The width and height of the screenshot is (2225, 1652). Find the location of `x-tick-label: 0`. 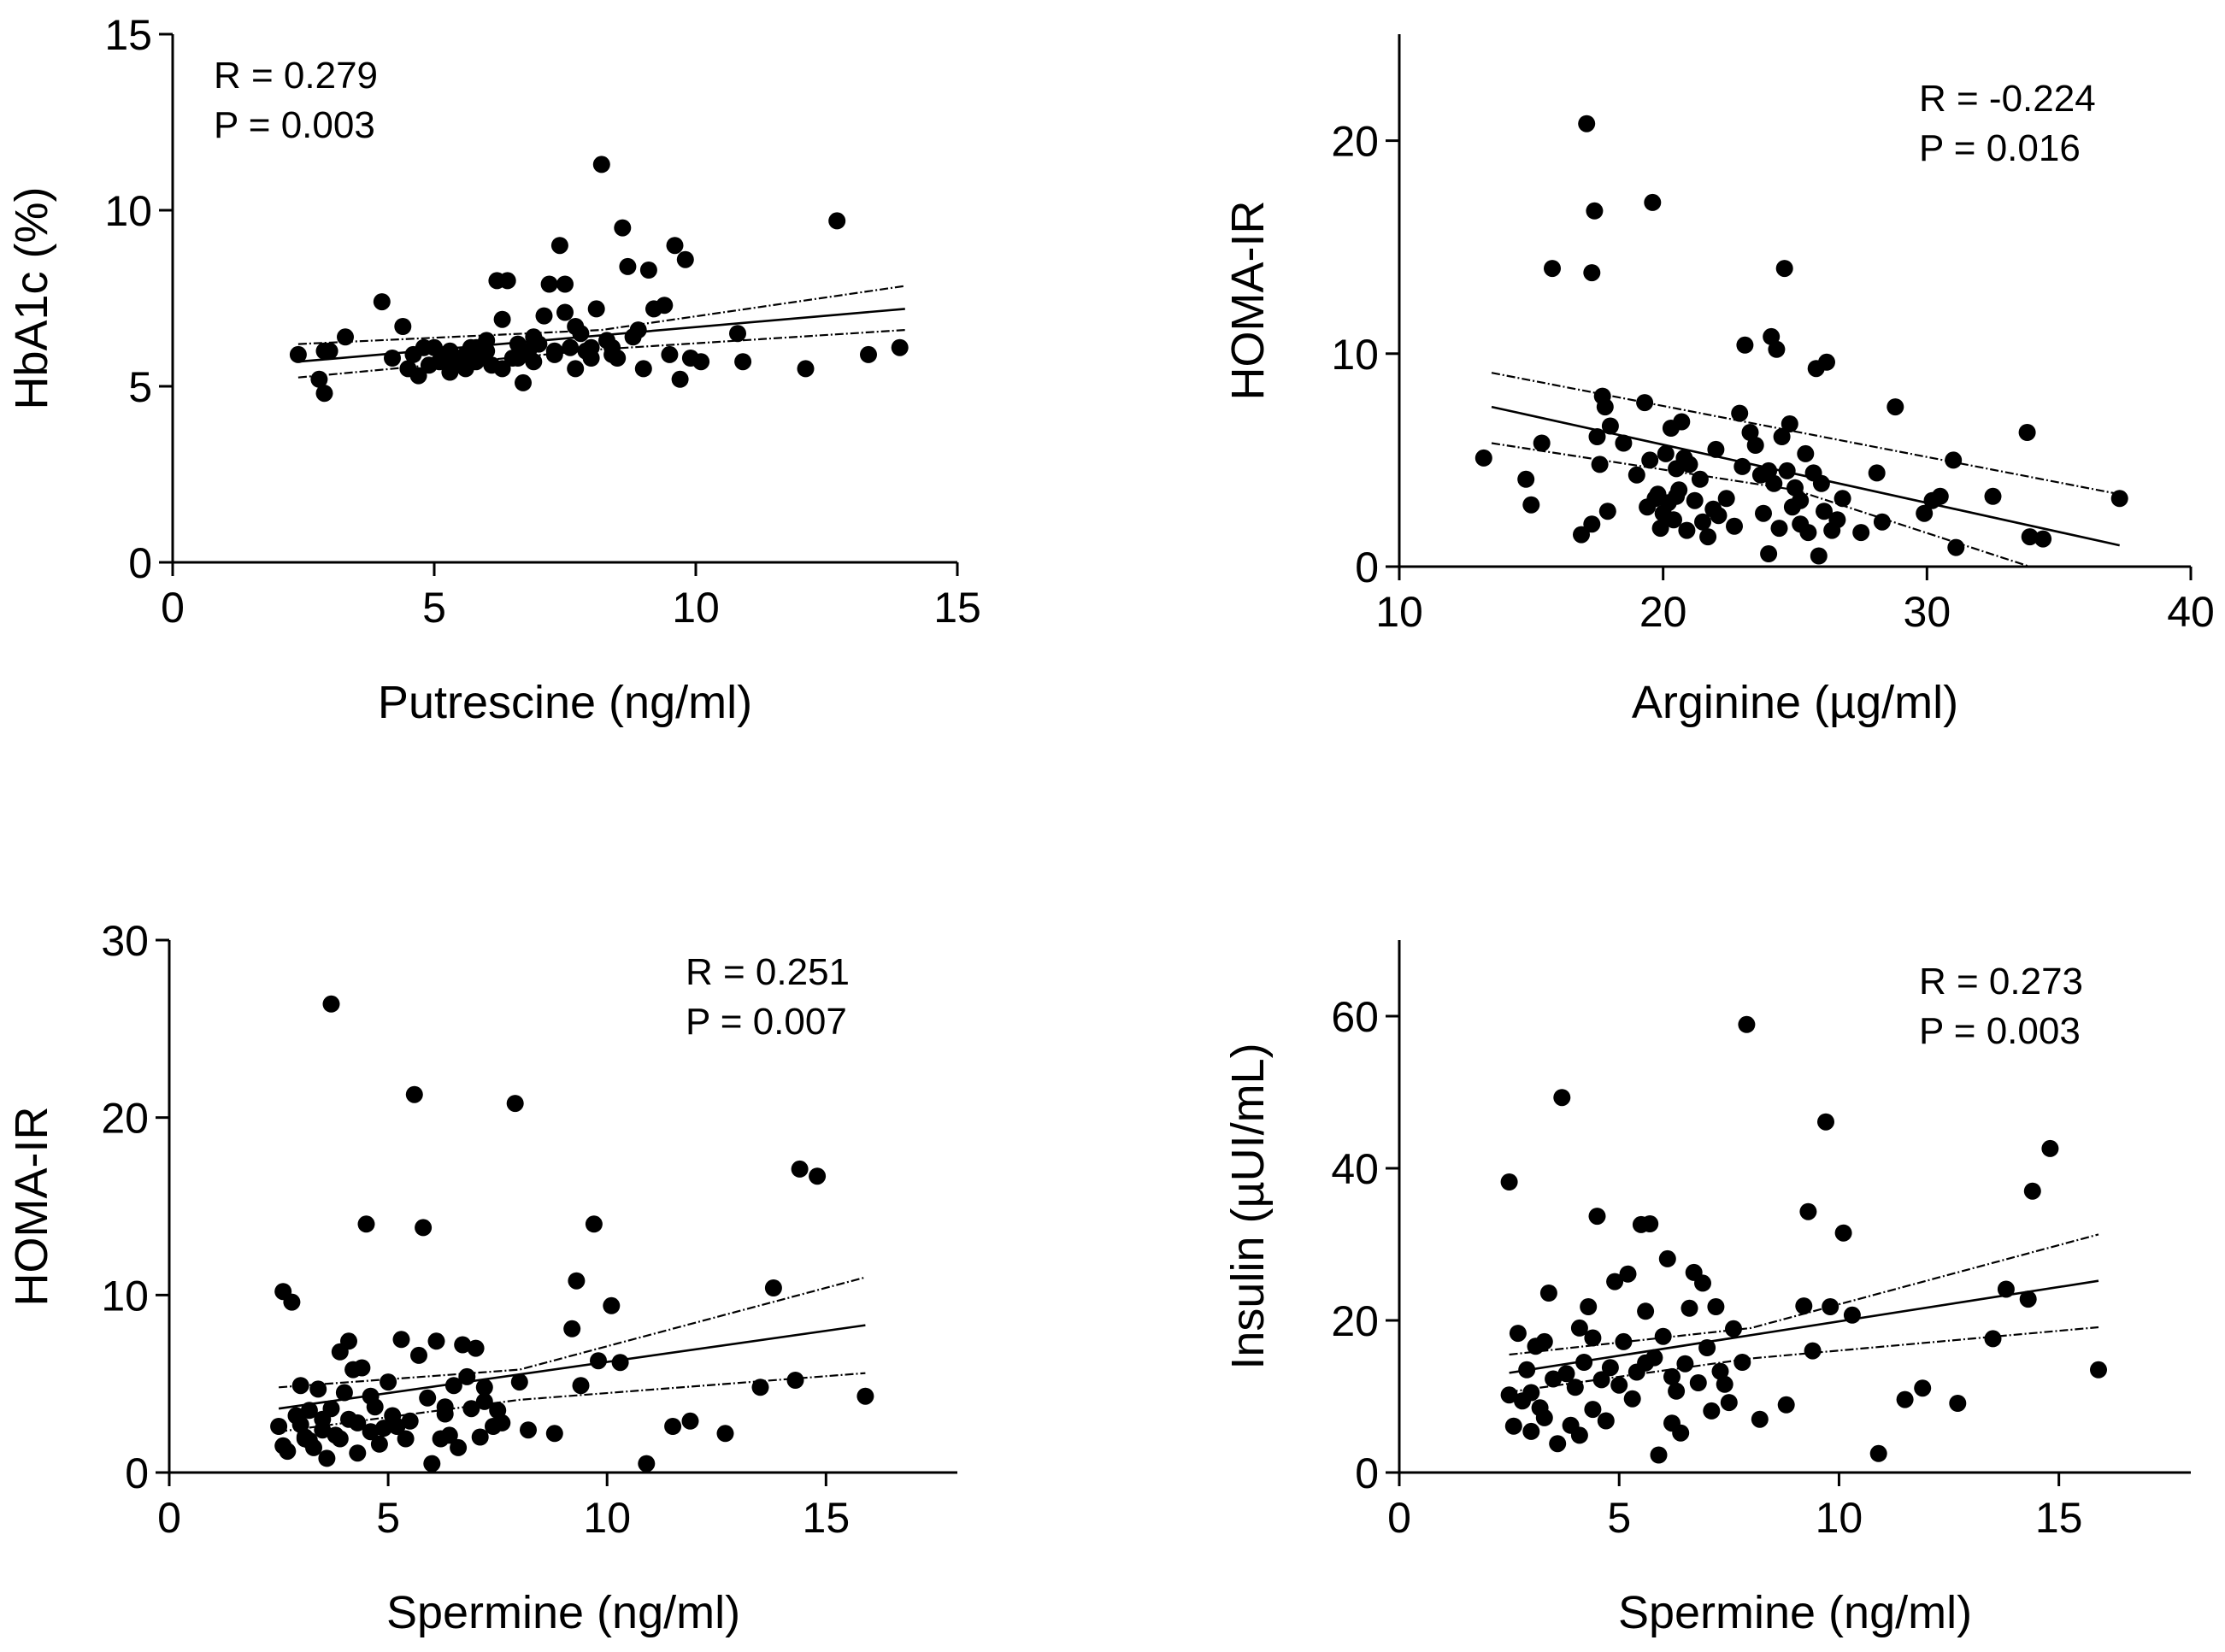

x-tick-label: 0 is located at coordinates (1399, 1518).